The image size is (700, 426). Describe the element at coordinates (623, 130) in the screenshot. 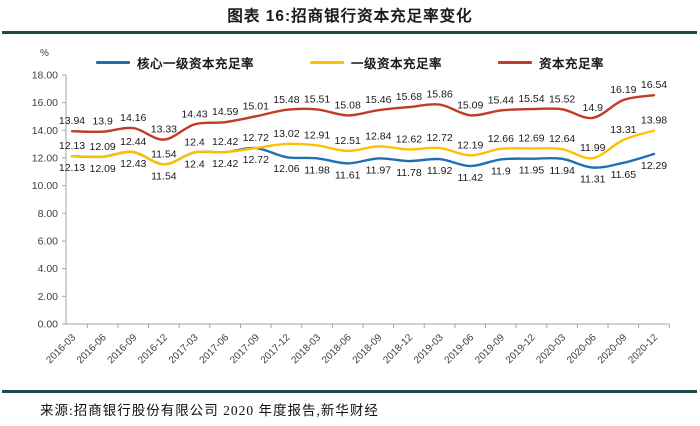

I see `data-label-series-1: 13.31` at that location.